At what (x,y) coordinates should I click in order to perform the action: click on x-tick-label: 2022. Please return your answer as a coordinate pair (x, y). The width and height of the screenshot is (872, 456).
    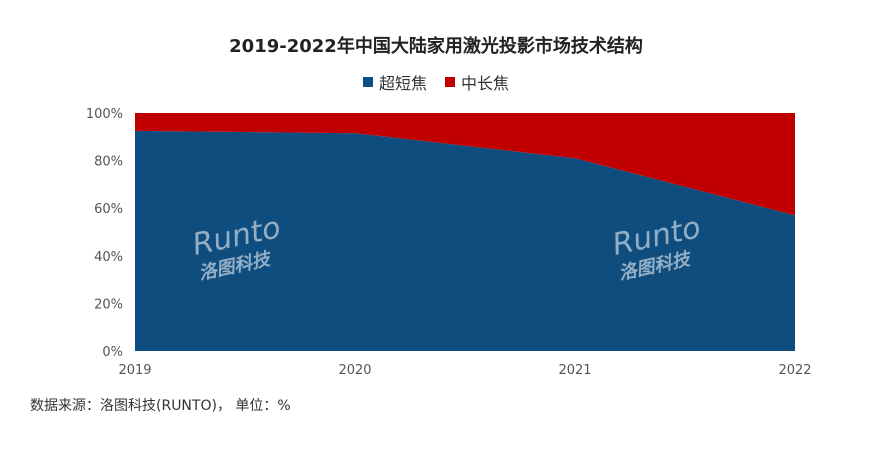
    Looking at the image, I should click on (794, 370).